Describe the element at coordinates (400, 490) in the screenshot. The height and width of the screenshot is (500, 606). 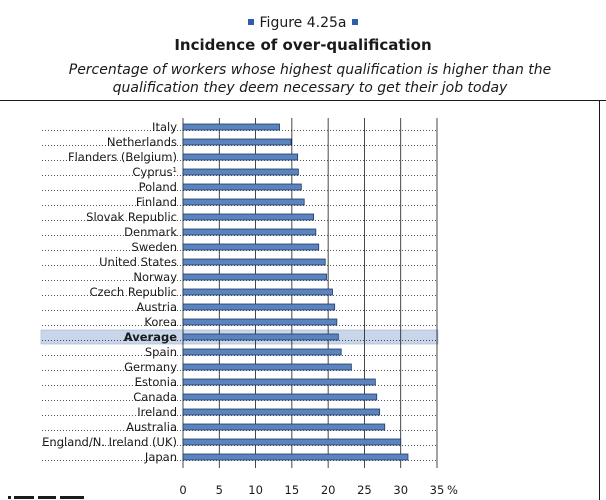
I see `x-tick-label: 30` at that location.